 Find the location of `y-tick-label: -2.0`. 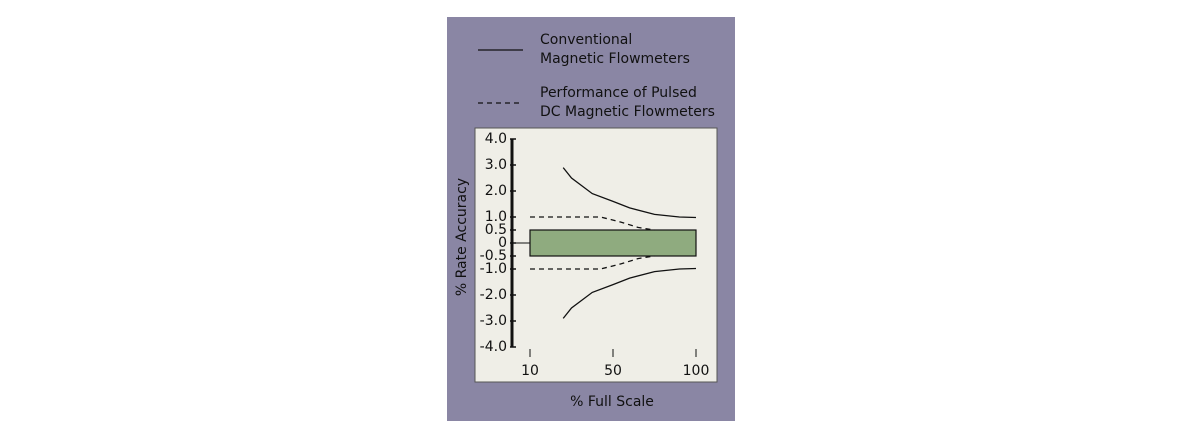

y-tick-label: -2.0 is located at coordinates (493, 295).